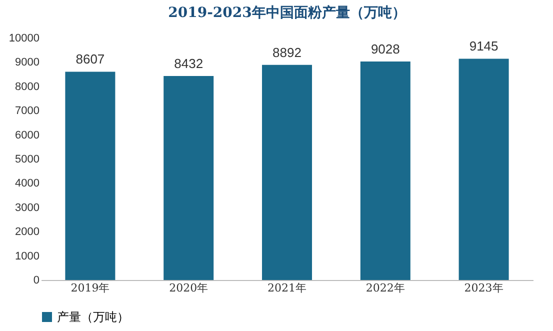 The image size is (553, 331). What do you see at coordinates (90, 288) in the screenshot?
I see `x-tick-label: 2019年` at bounding box center [90, 288].